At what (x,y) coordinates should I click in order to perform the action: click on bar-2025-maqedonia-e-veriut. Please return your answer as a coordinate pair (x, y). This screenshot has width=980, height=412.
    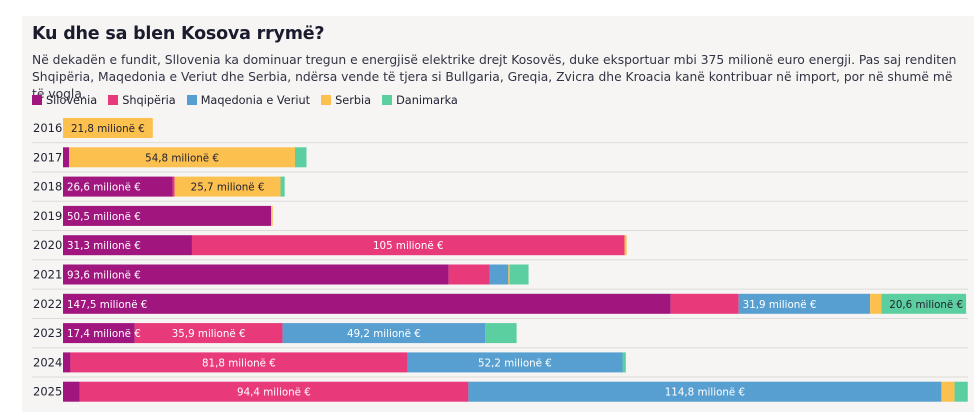
    Looking at the image, I should click on (705, 391).